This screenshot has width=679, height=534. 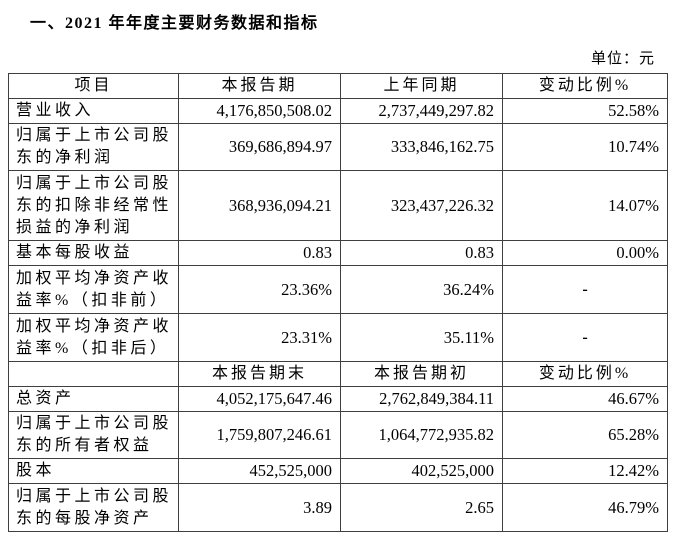 I want to click on table-row-weighted-roe-before: 加权平均净资产收益率%（扣非前） 23.36% 36.24% -, so click(x=338, y=289).